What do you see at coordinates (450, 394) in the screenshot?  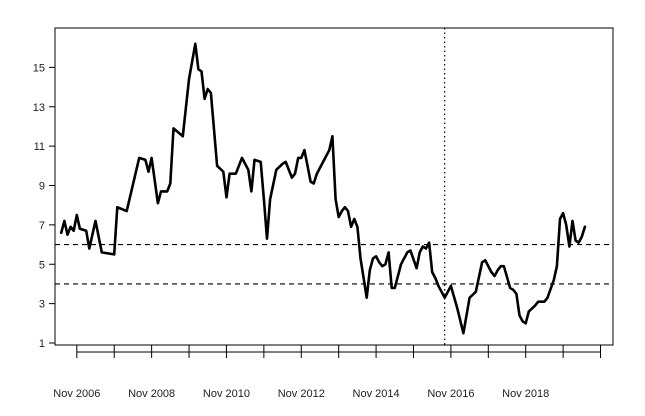 I see `x-tick-label: Nov 2016` at bounding box center [450, 394].